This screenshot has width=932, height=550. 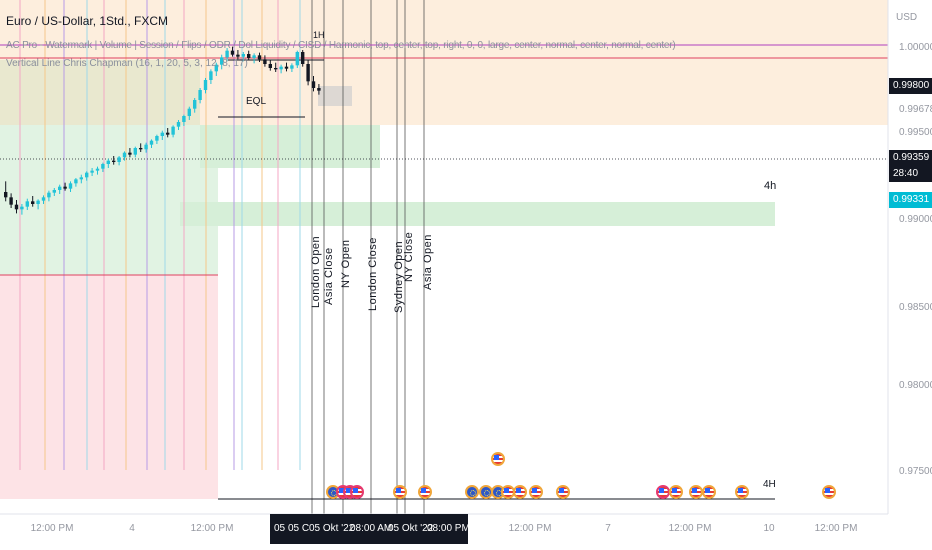 I want to click on candles-layer, so click(x=162, y=130).